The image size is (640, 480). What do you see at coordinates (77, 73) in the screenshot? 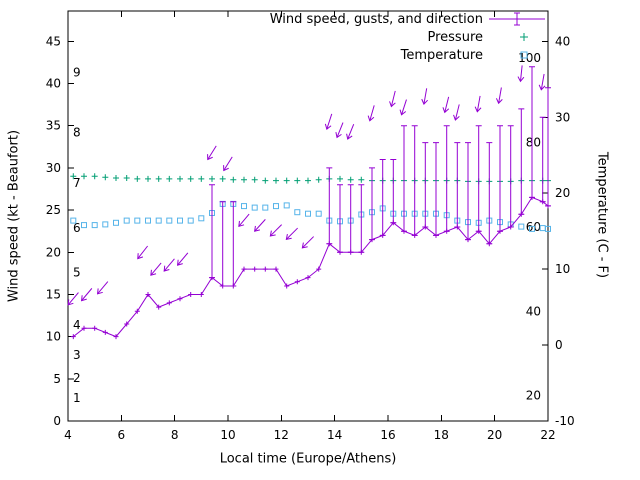
I see `beaufort-scale-label: 9` at bounding box center [77, 73].